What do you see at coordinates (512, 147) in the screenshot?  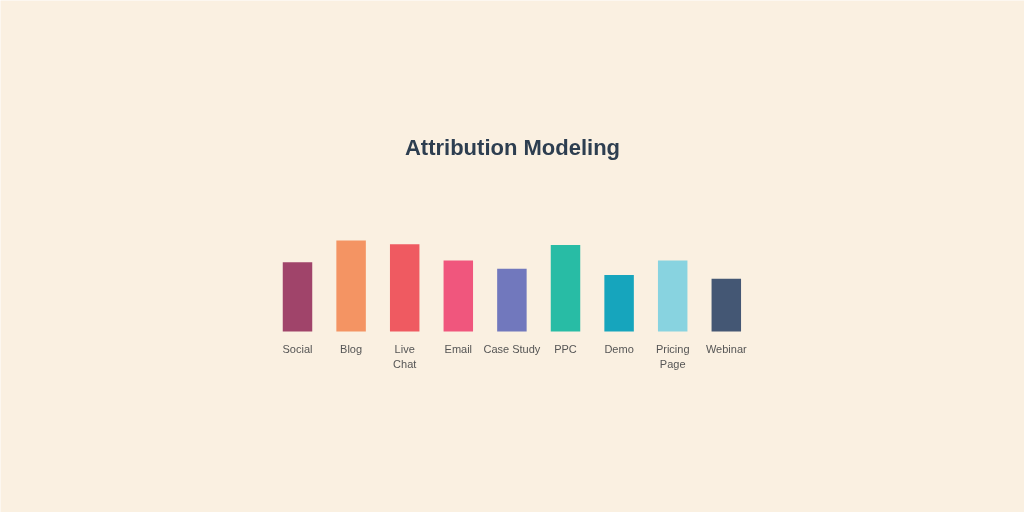 I see `chart-title: Attribution Modeling` at bounding box center [512, 147].